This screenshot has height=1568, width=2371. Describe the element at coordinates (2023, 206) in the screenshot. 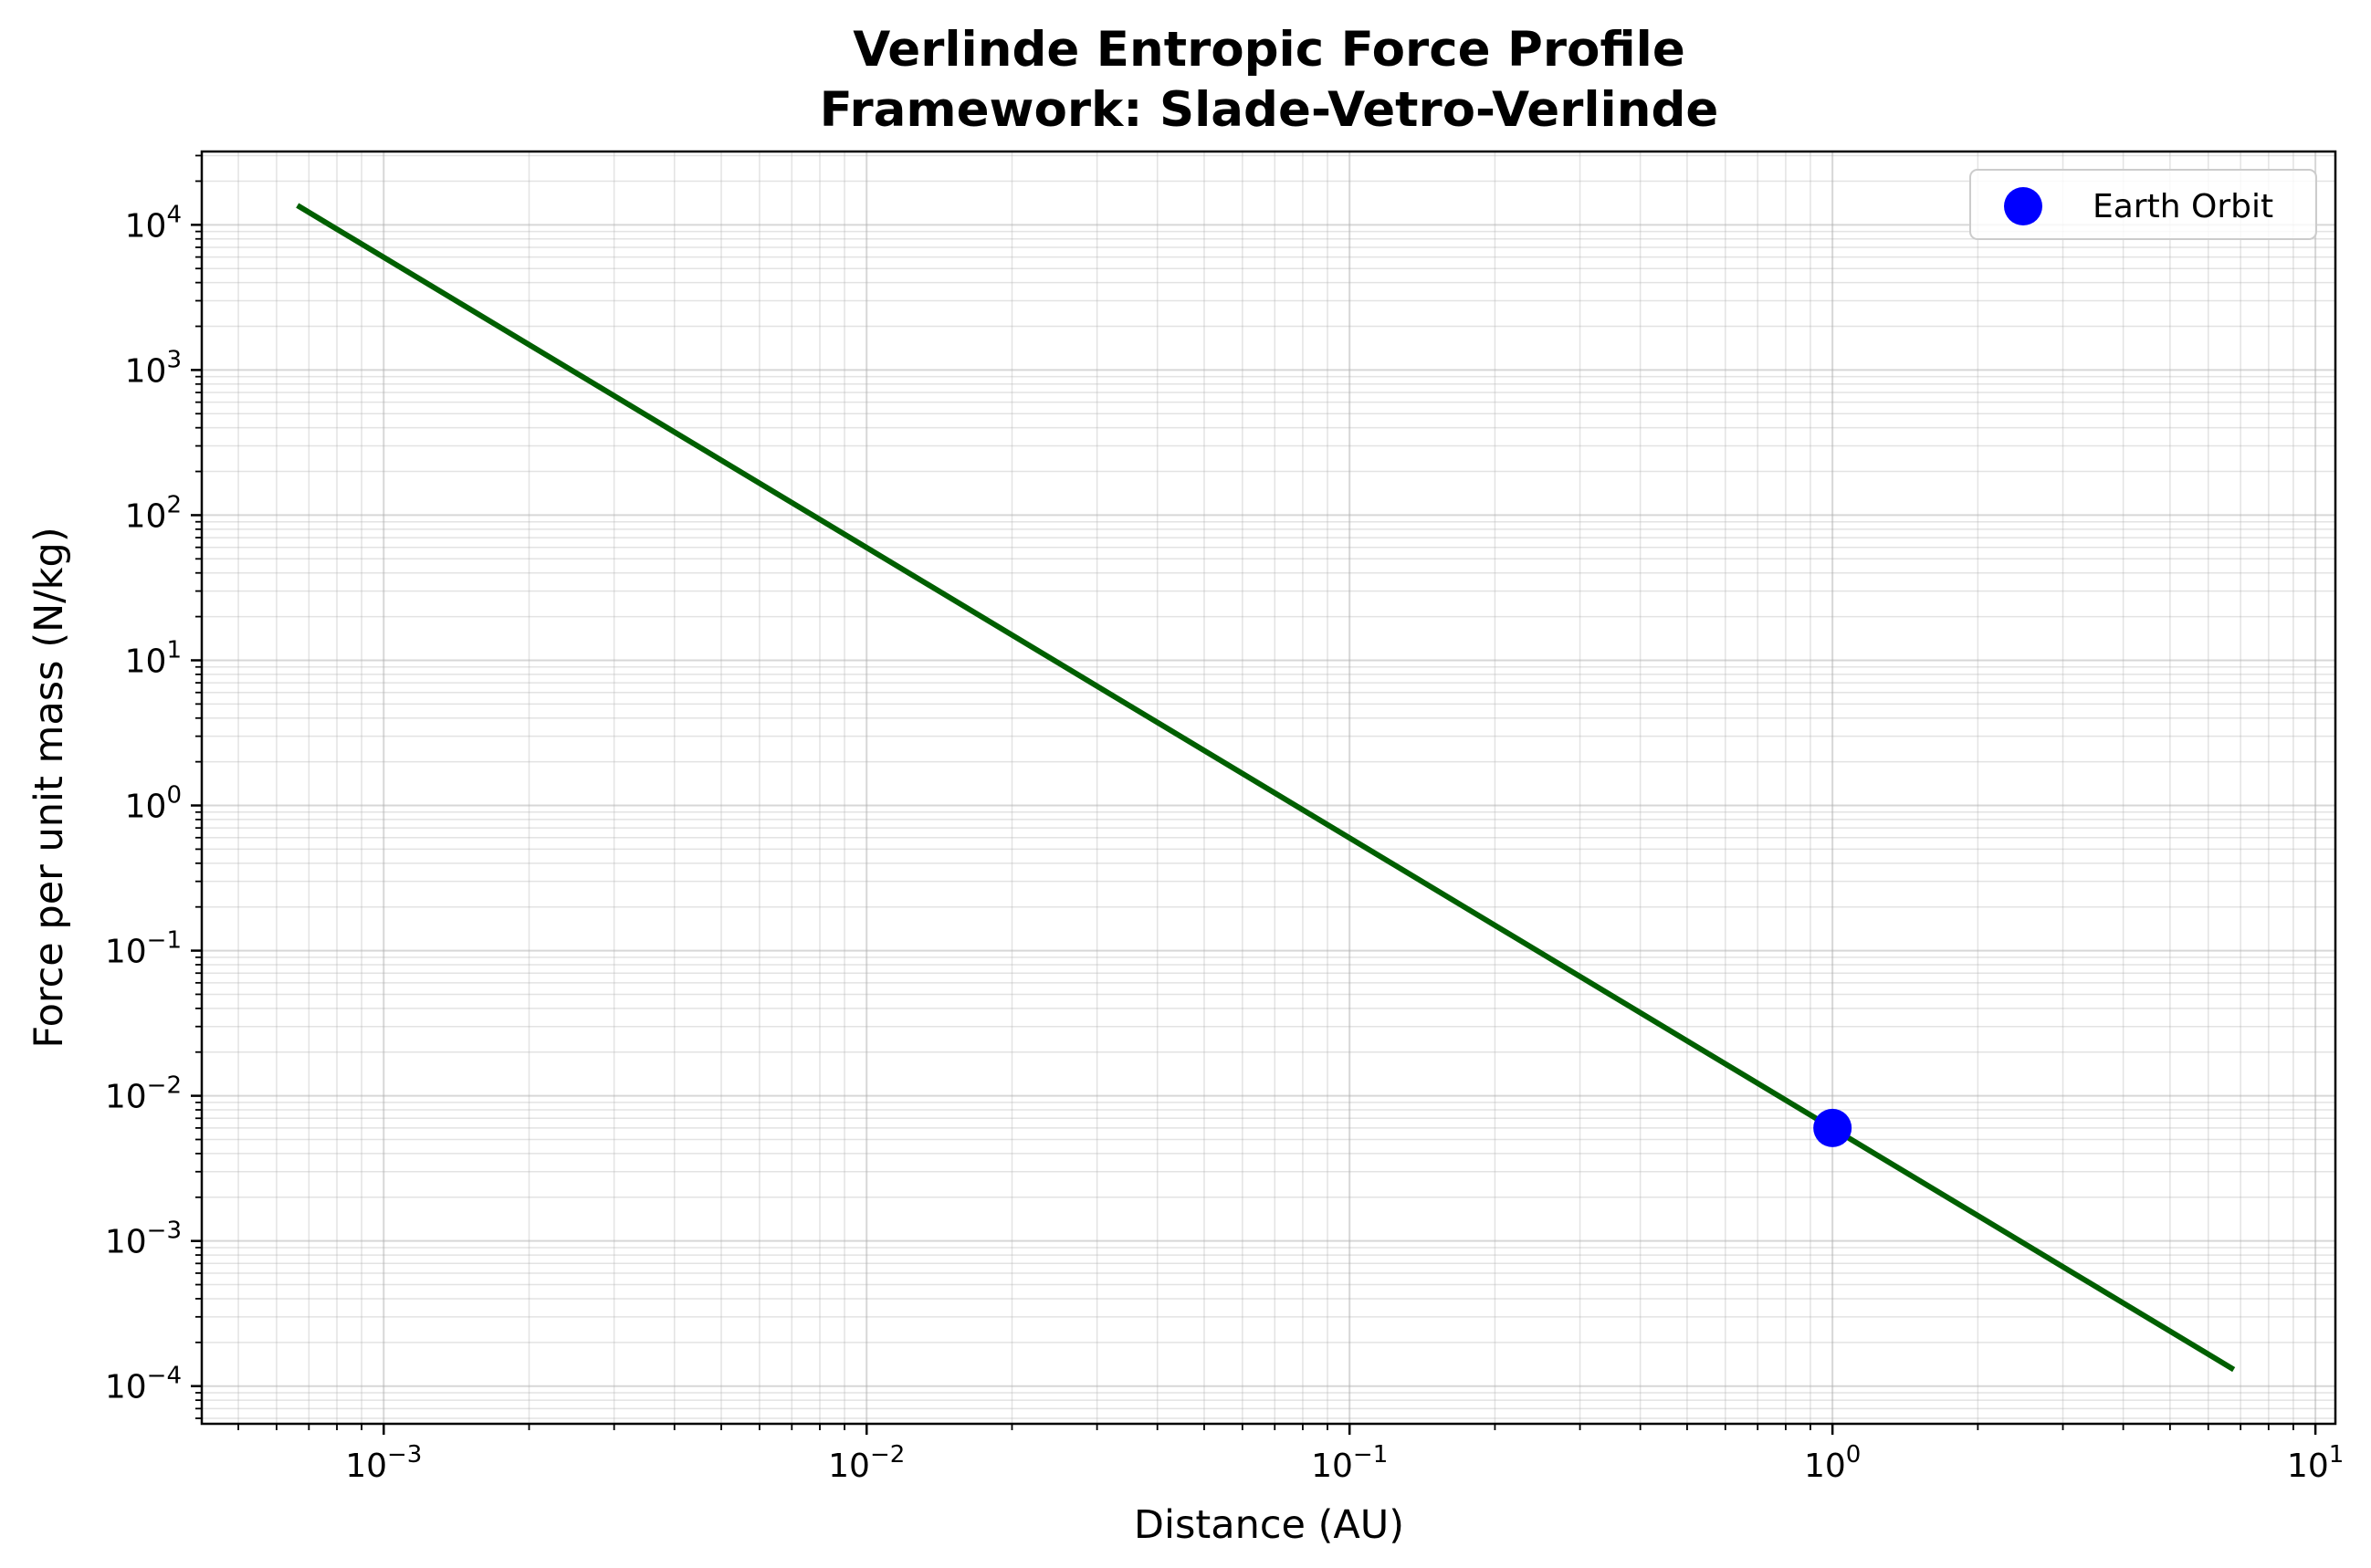

I see `legend-marker-earth-orbit` at that location.